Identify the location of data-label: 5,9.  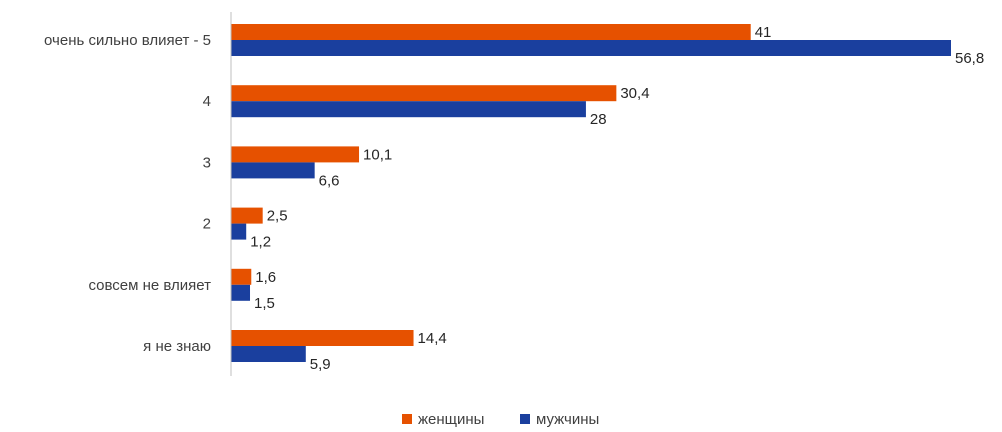
(320, 364).